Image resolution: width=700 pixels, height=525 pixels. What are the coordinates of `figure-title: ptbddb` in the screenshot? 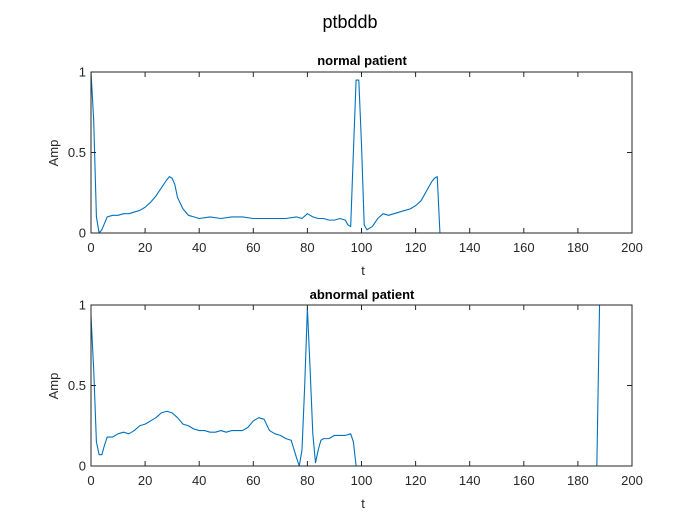 It's located at (349, 22).